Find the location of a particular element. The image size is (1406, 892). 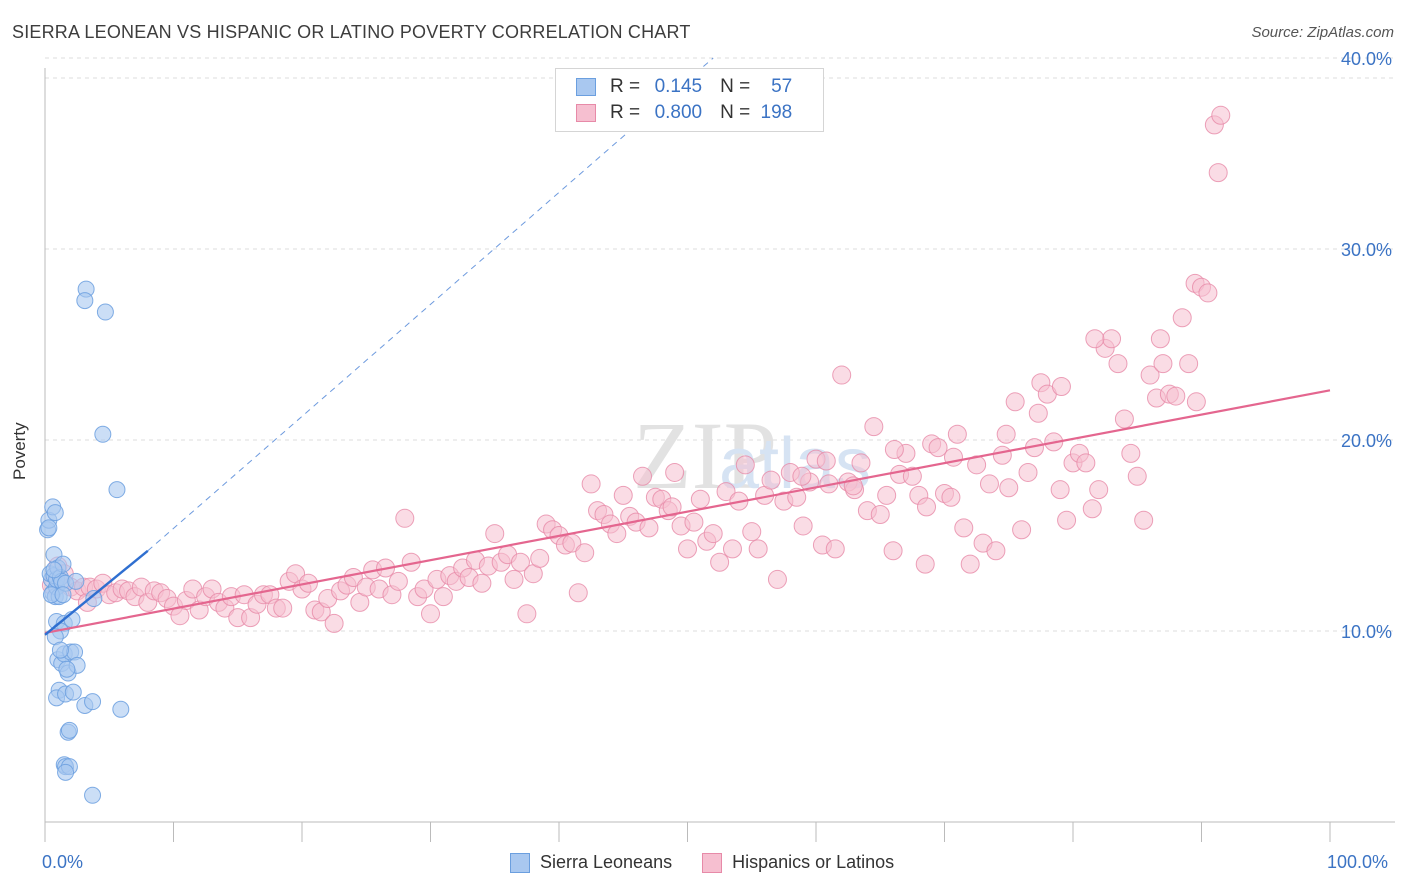

y-tick-label: 30.0% is located at coordinates (1366, 250).